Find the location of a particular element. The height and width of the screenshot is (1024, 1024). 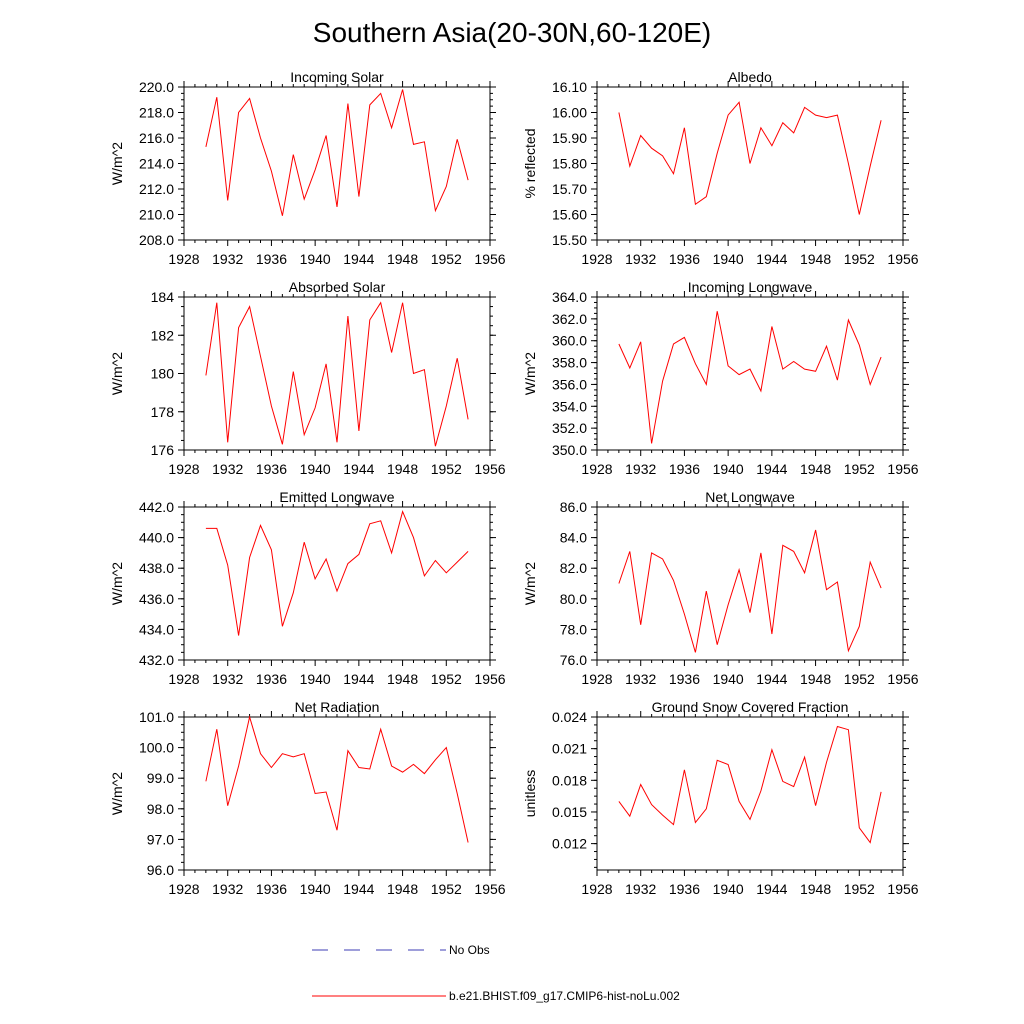

y-tick-label: 101.0 is located at coordinates (156, 717).